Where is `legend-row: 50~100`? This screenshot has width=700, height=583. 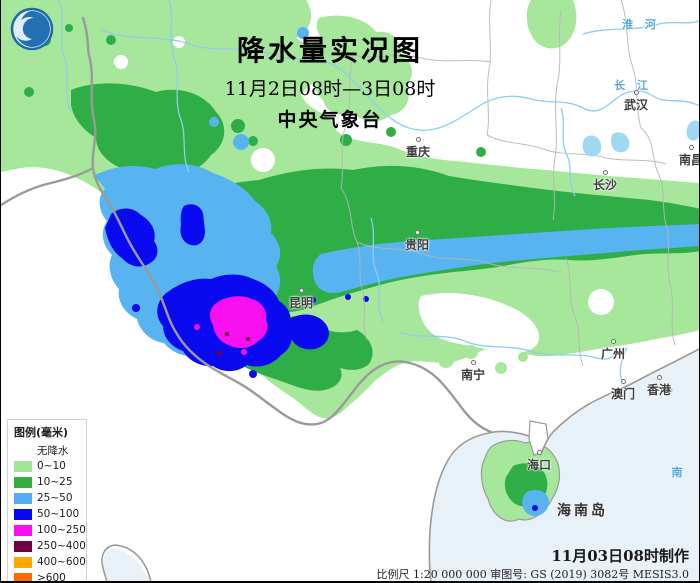 legend-row: 50~100 is located at coordinates (49, 514).